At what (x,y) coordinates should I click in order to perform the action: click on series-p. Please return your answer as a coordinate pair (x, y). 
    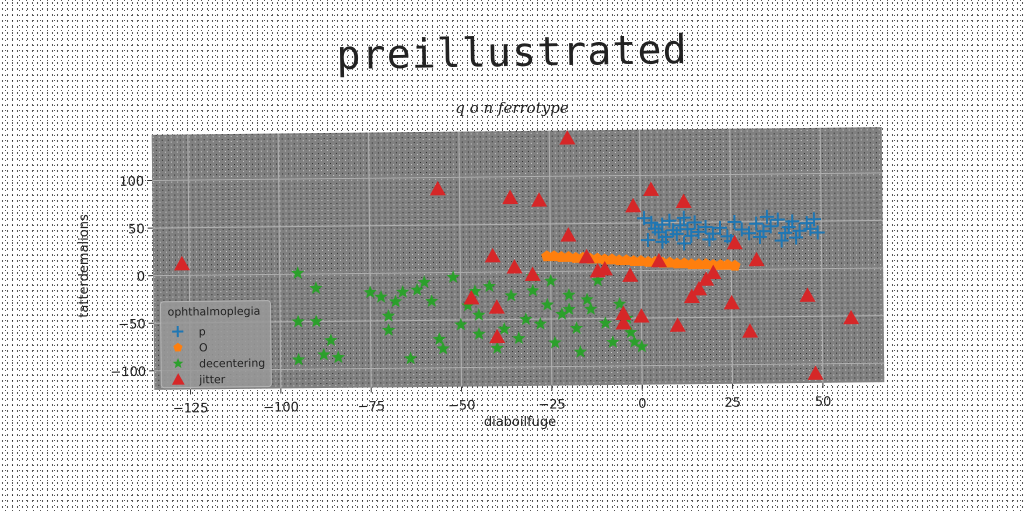
    Looking at the image, I should click on (731, 230).